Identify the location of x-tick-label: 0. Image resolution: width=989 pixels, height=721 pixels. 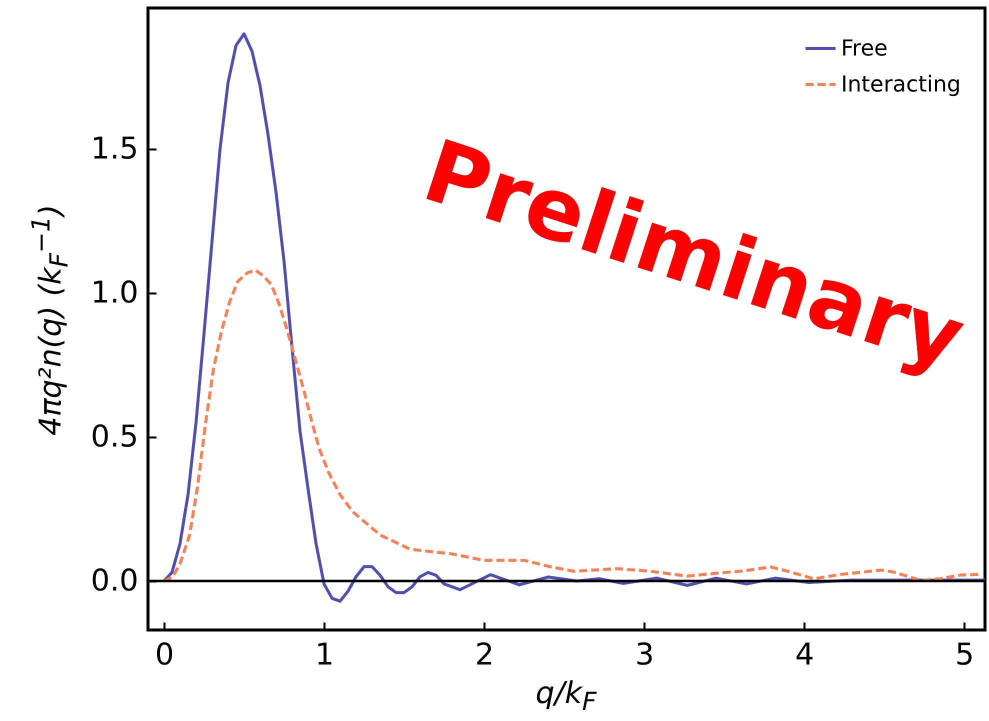
(164, 655).